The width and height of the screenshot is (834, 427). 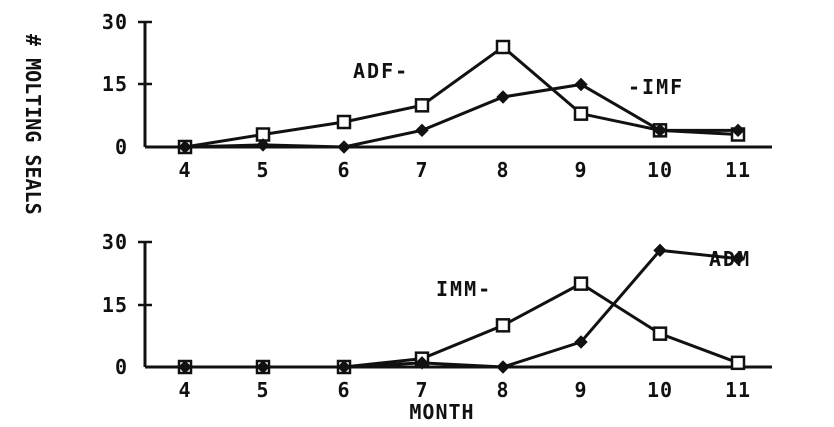 What do you see at coordinates (441, 412) in the screenshot?
I see `x-axis-label: MONTH` at bounding box center [441, 412].